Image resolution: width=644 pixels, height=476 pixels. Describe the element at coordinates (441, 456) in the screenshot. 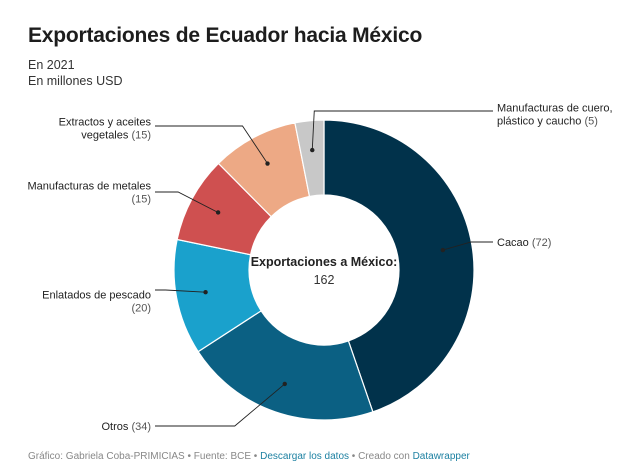

I see `datawrapper-link: Datawrapper` at that location.